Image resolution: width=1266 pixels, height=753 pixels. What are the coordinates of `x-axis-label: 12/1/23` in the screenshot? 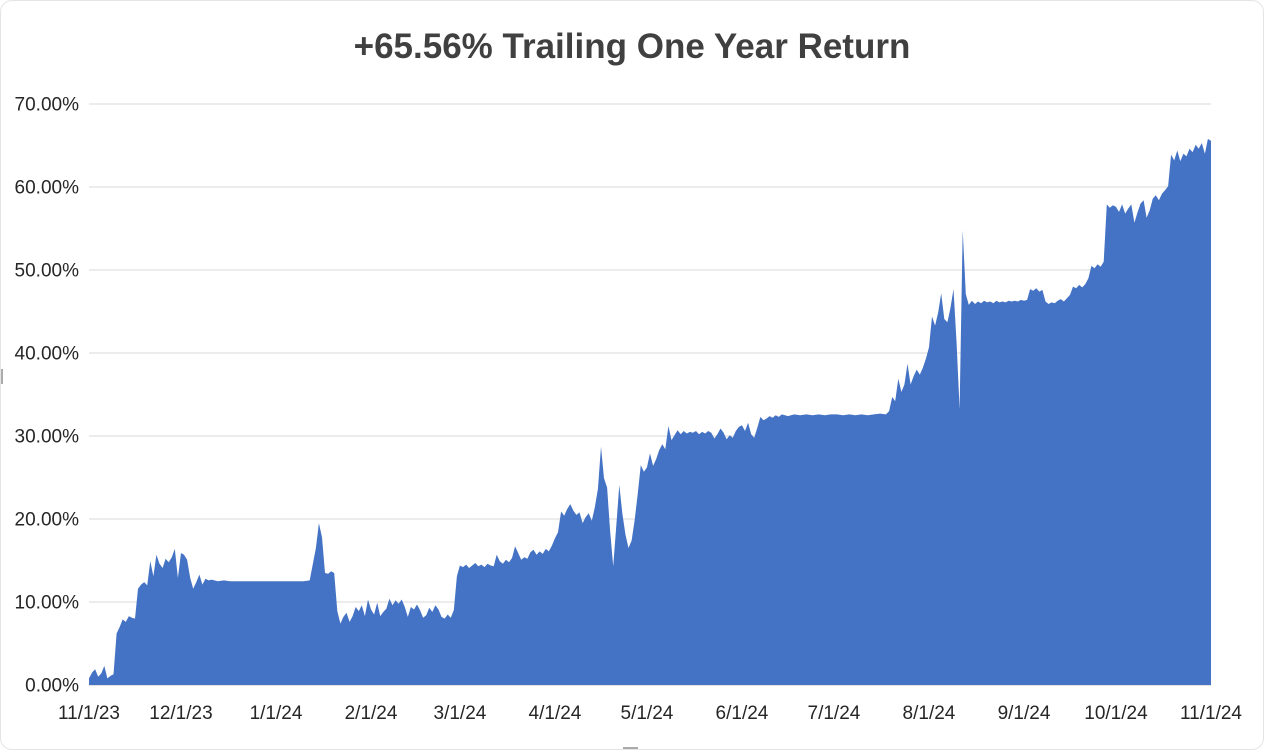 It's located at (180, 713).